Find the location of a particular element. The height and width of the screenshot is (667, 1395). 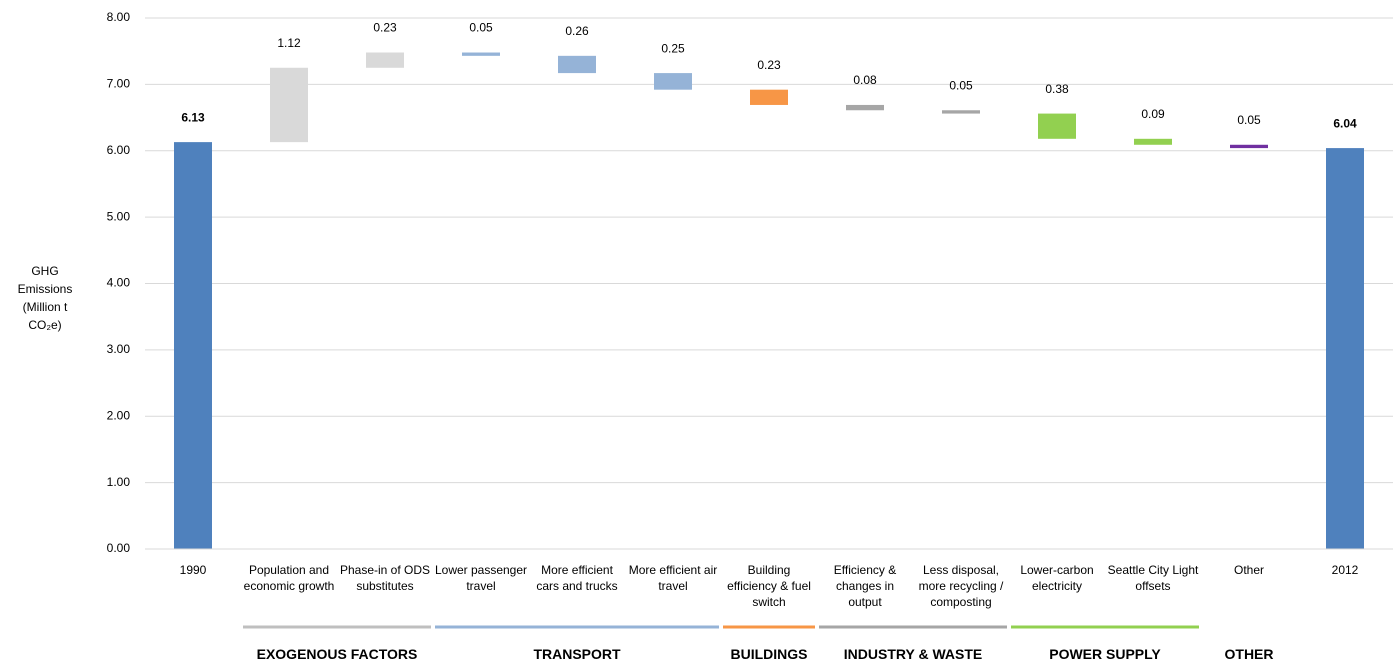

value-label: 0.08 is located at coordinates (865, 80).